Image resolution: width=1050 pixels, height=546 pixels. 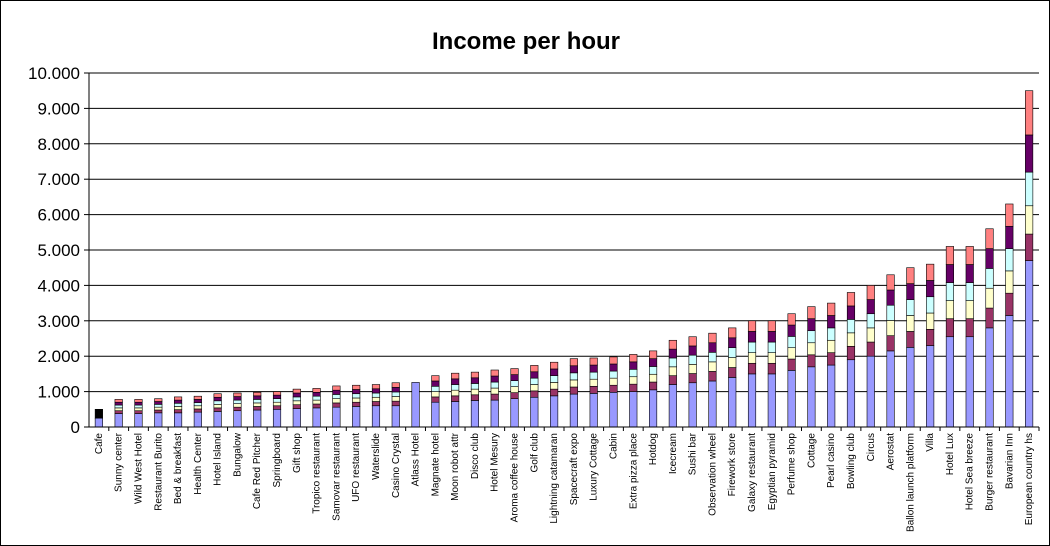 What do you see at coordinates (58, 392) in the screenshot?
I see `y-tick-label: 1.000` at bounding box center [58, 392].